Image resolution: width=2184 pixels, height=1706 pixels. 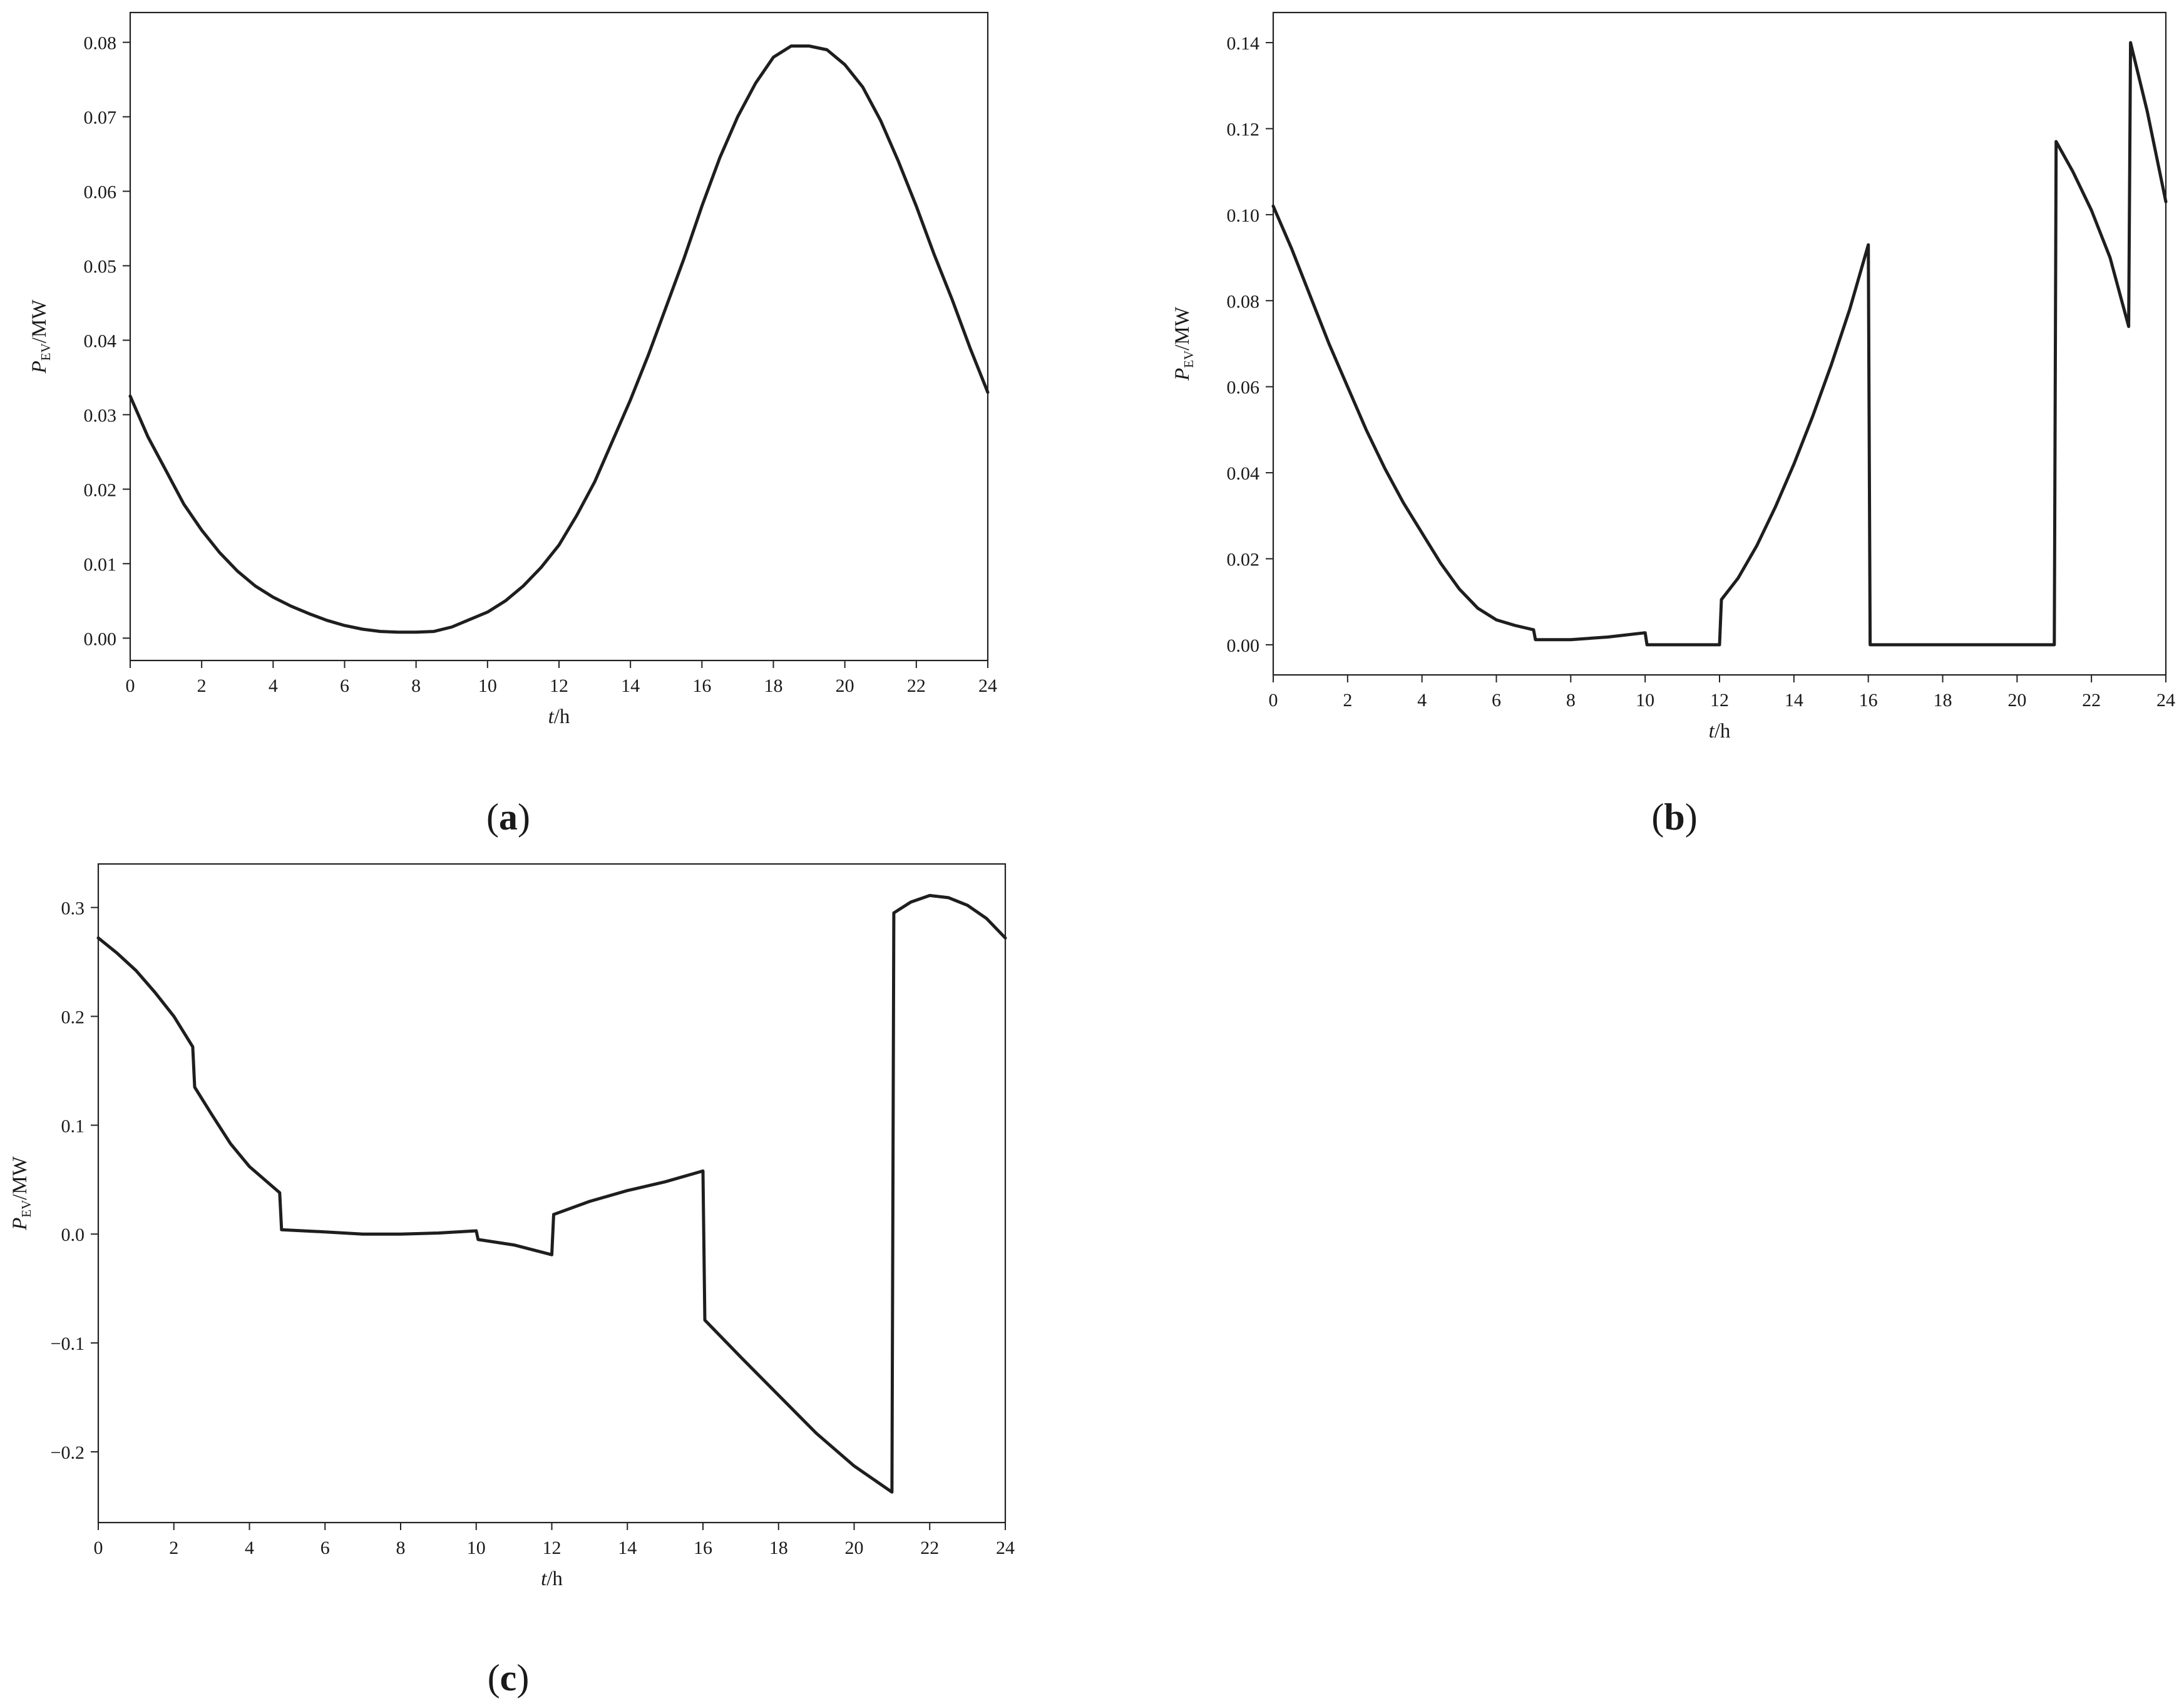 I want to click on y-tick-label: 0.0, so click(x=73, y=1235).